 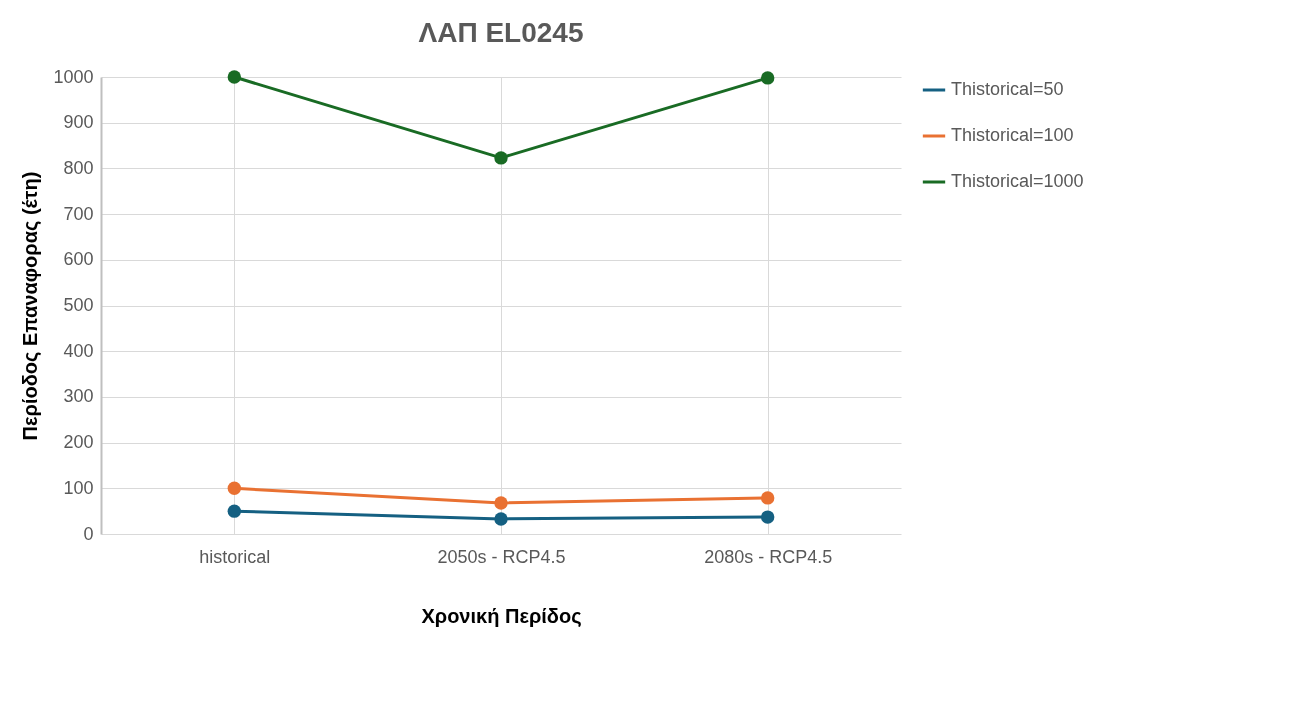 I want to click on y-tick-label: 400, so click(x=78, y=350).